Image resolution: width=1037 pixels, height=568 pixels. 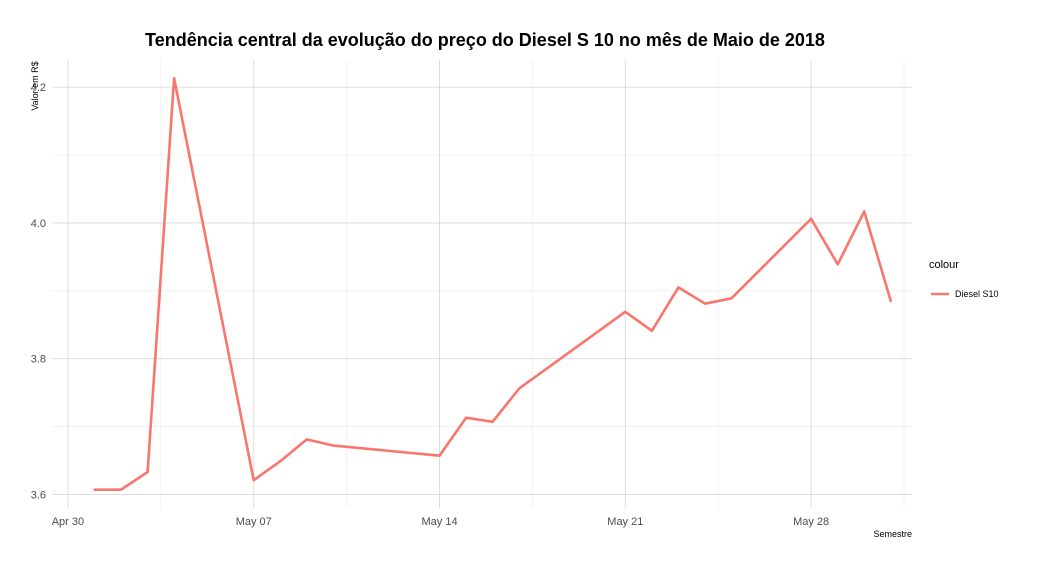 I want to click on x-axis-ticks: Apr 30 May 07 May 14 May 21 May 28, so click(x=440, y=522).